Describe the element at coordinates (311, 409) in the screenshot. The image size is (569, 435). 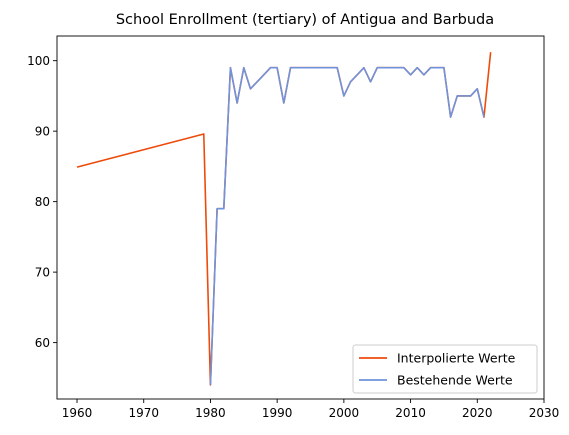
I see `x-axis: 1960 1970 1980 1990 2000 2010 2020 2030` at that location.